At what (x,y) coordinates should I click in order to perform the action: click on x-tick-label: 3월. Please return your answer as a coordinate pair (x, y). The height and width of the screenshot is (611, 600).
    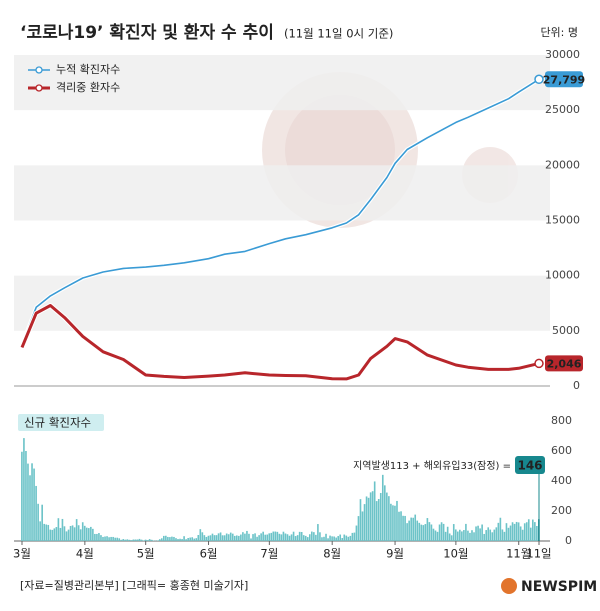
    Looking at the image, I should click on (22, 554).